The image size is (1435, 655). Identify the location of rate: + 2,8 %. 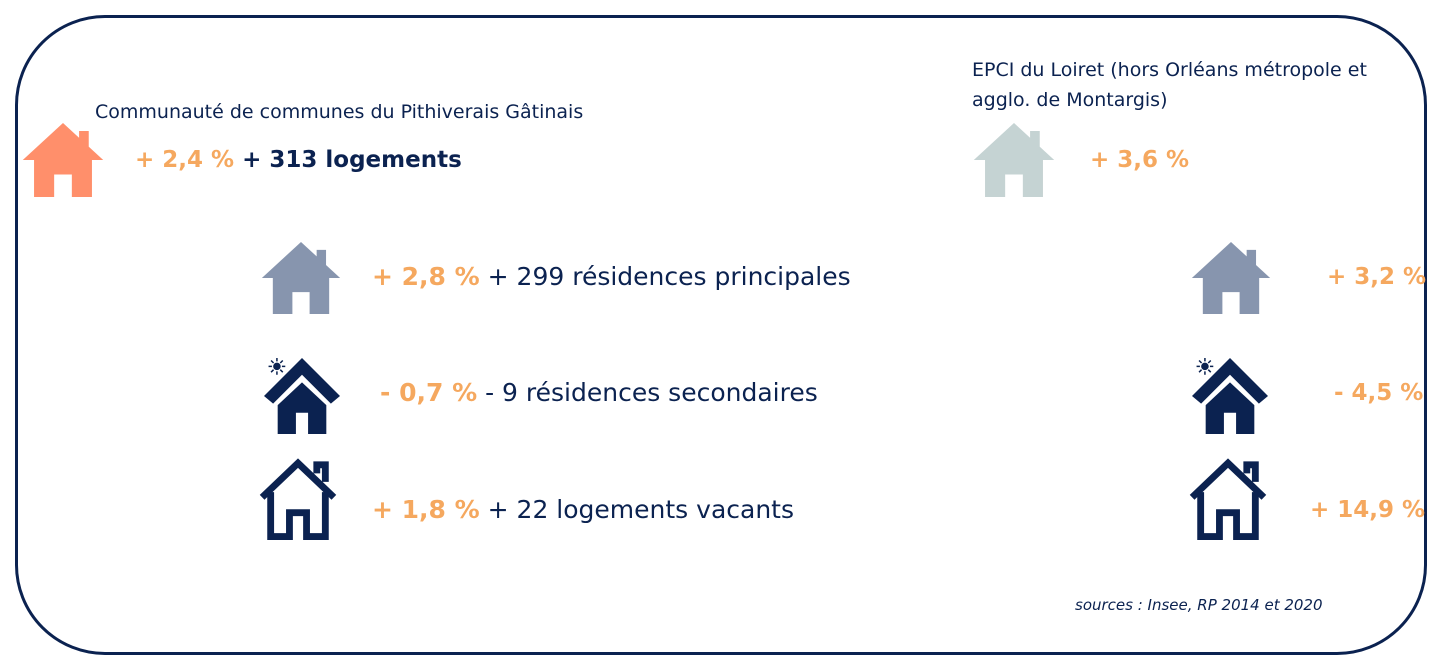
(426, 276).